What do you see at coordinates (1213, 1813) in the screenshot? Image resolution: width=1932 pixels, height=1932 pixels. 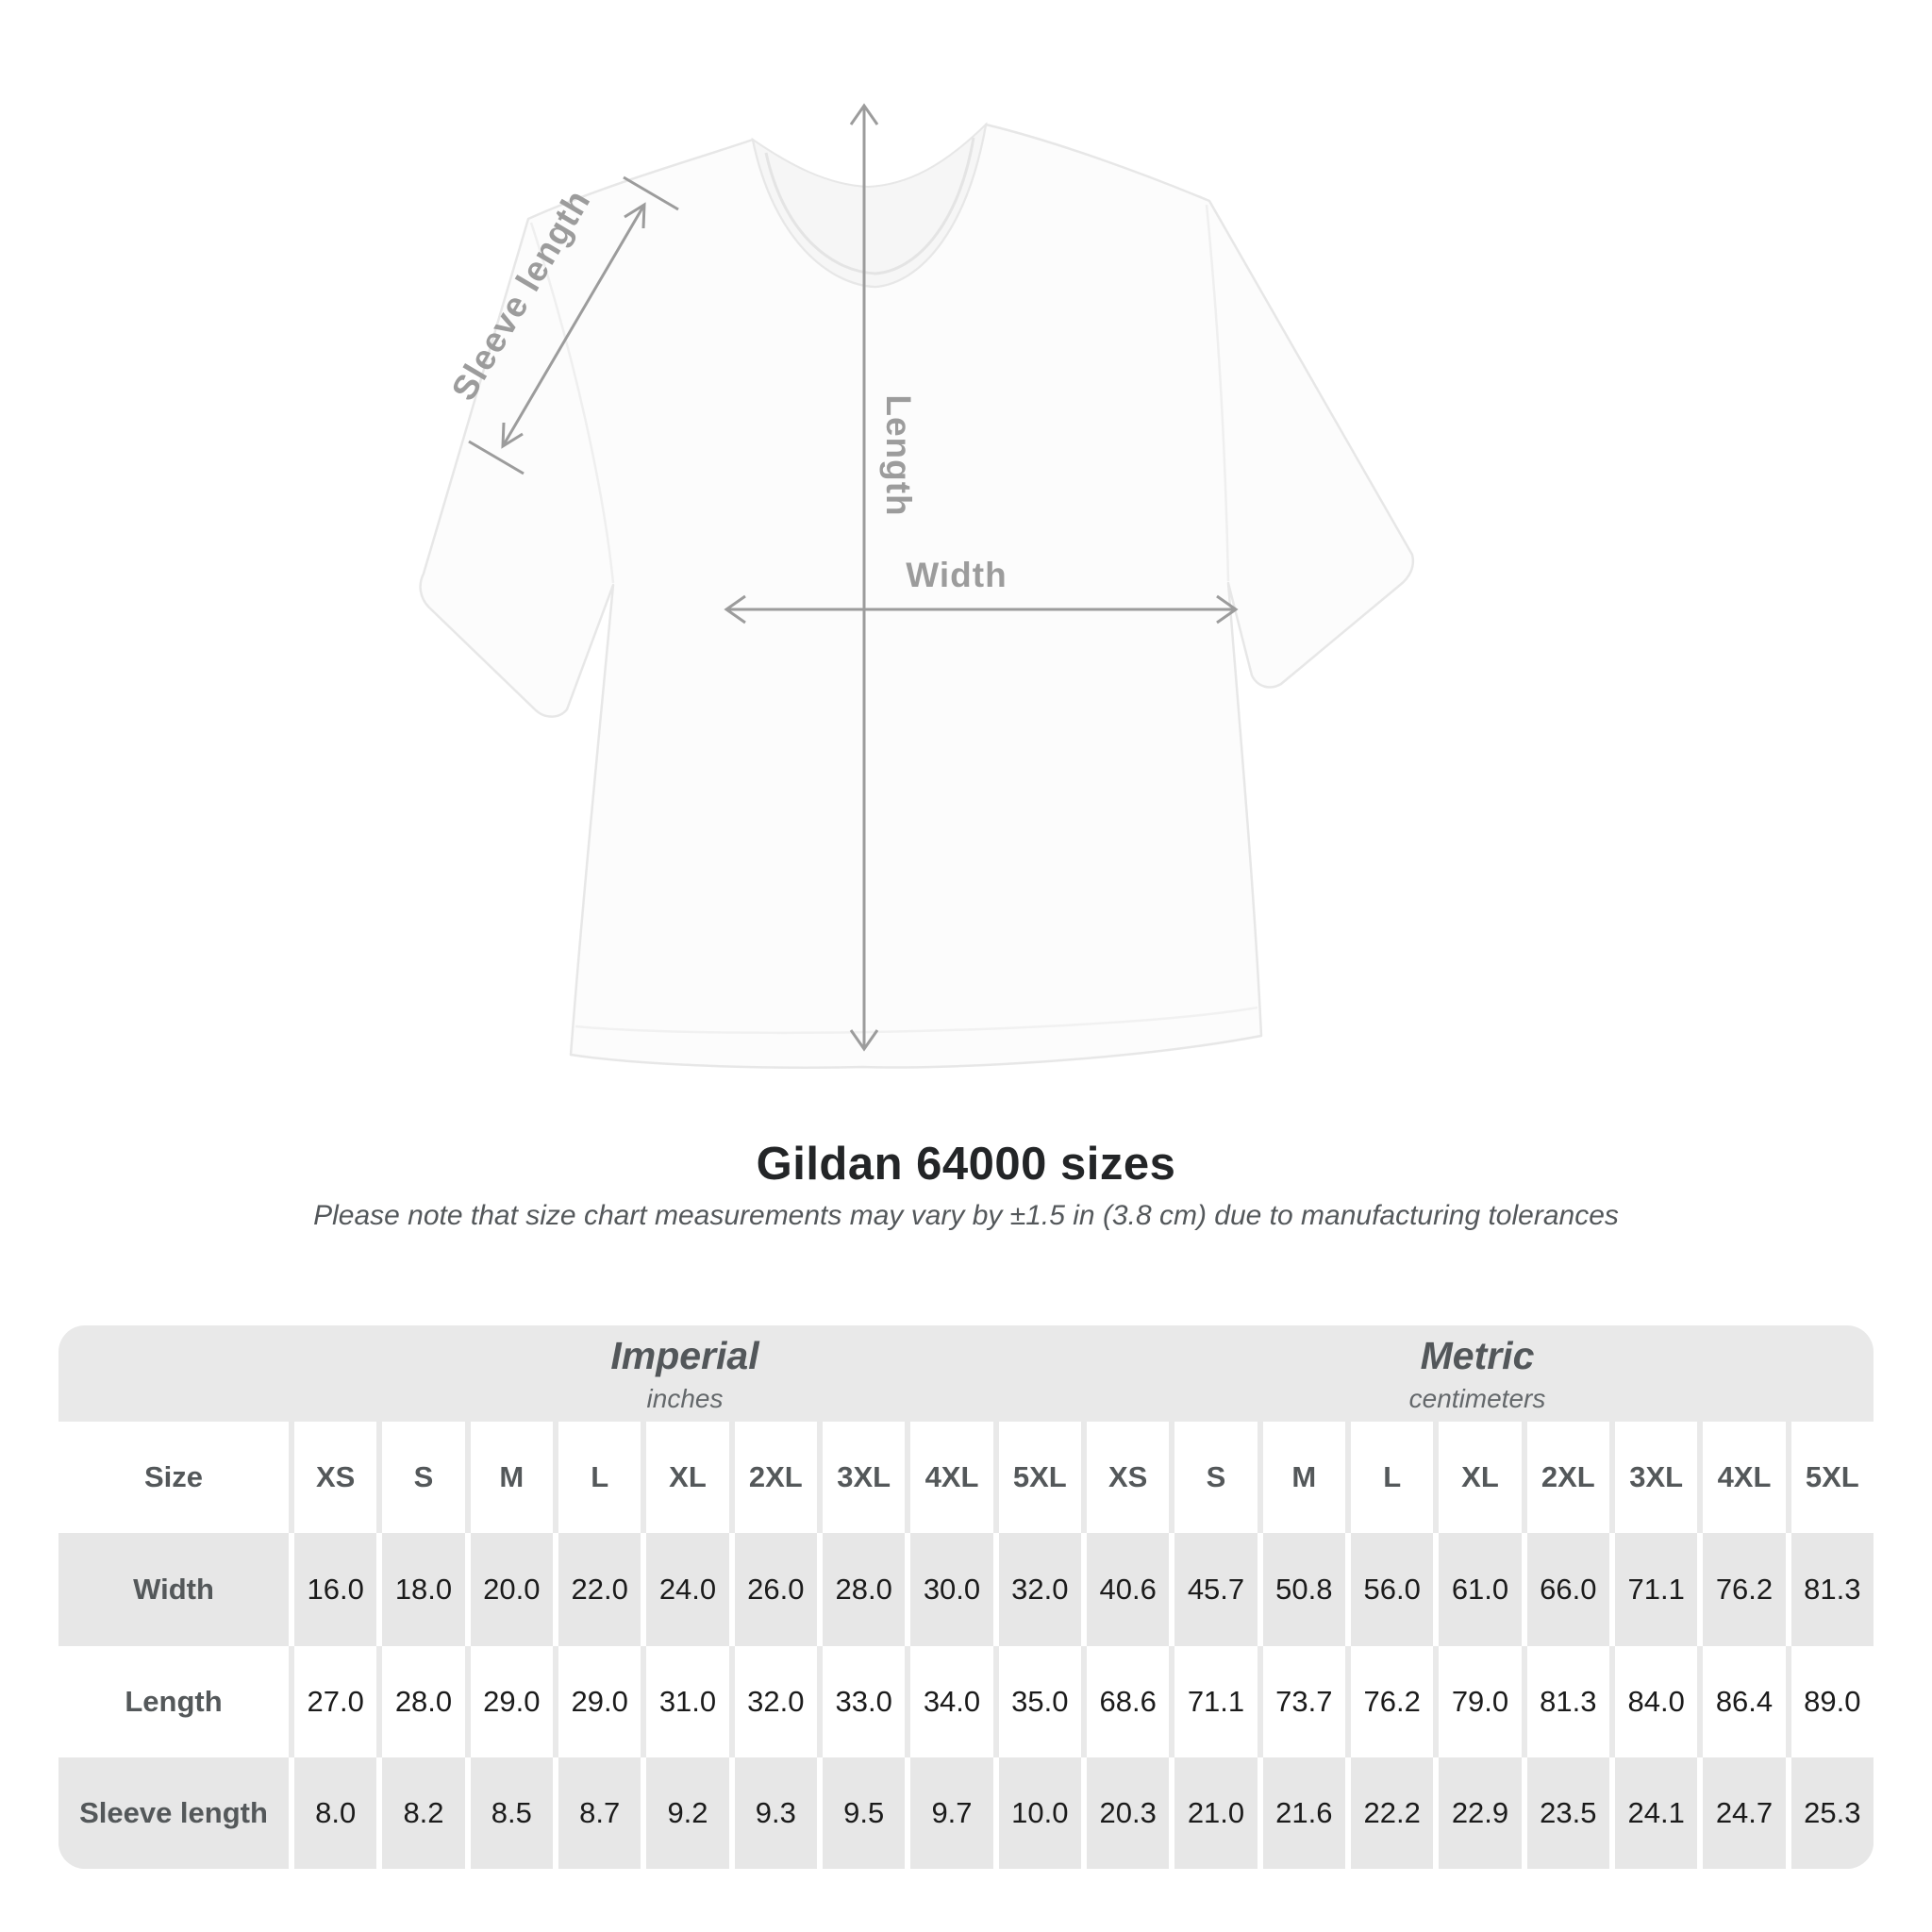 I see `table-cell-metric: 21.0` at bounding box center [1213, 1813].